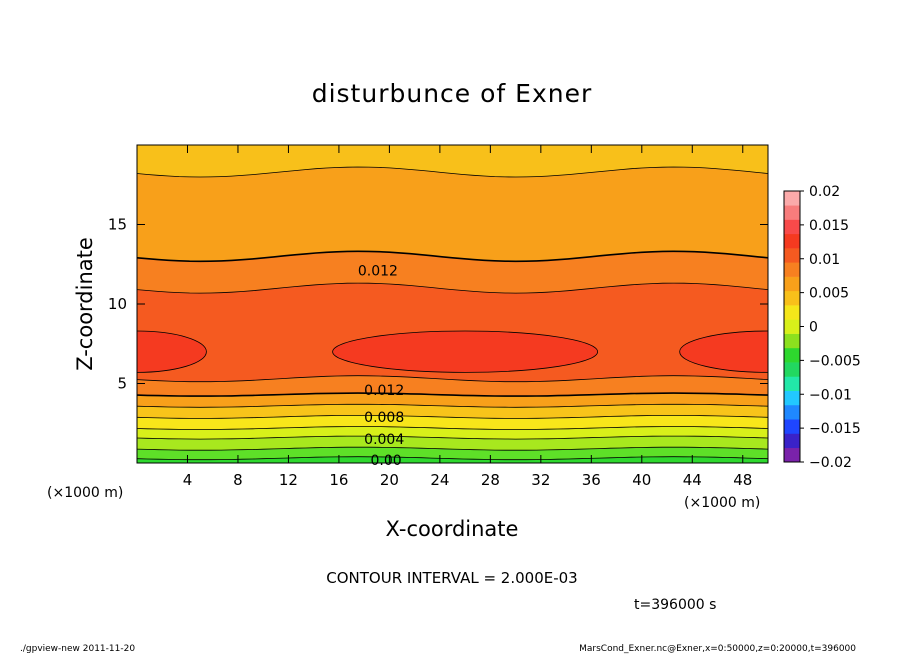 This screenshot has width=904, height=654. What do you see at coordinates (188, 480) in the screenshot?
I see `x-tick-label-0: 4` at bounding box center [188, 480].